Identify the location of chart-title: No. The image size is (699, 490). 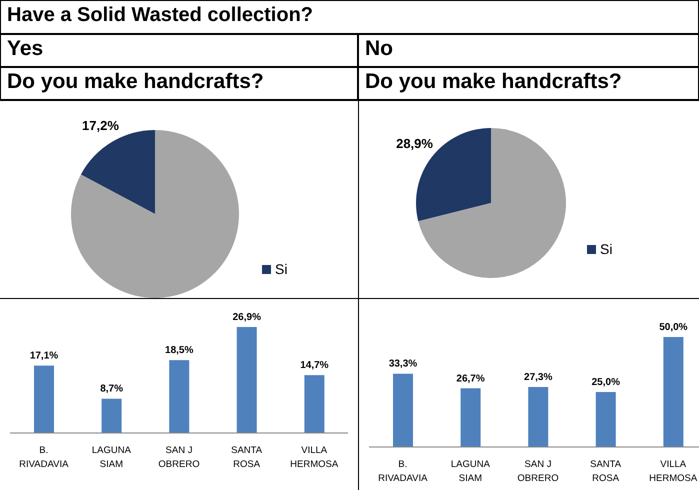
(528, 50).